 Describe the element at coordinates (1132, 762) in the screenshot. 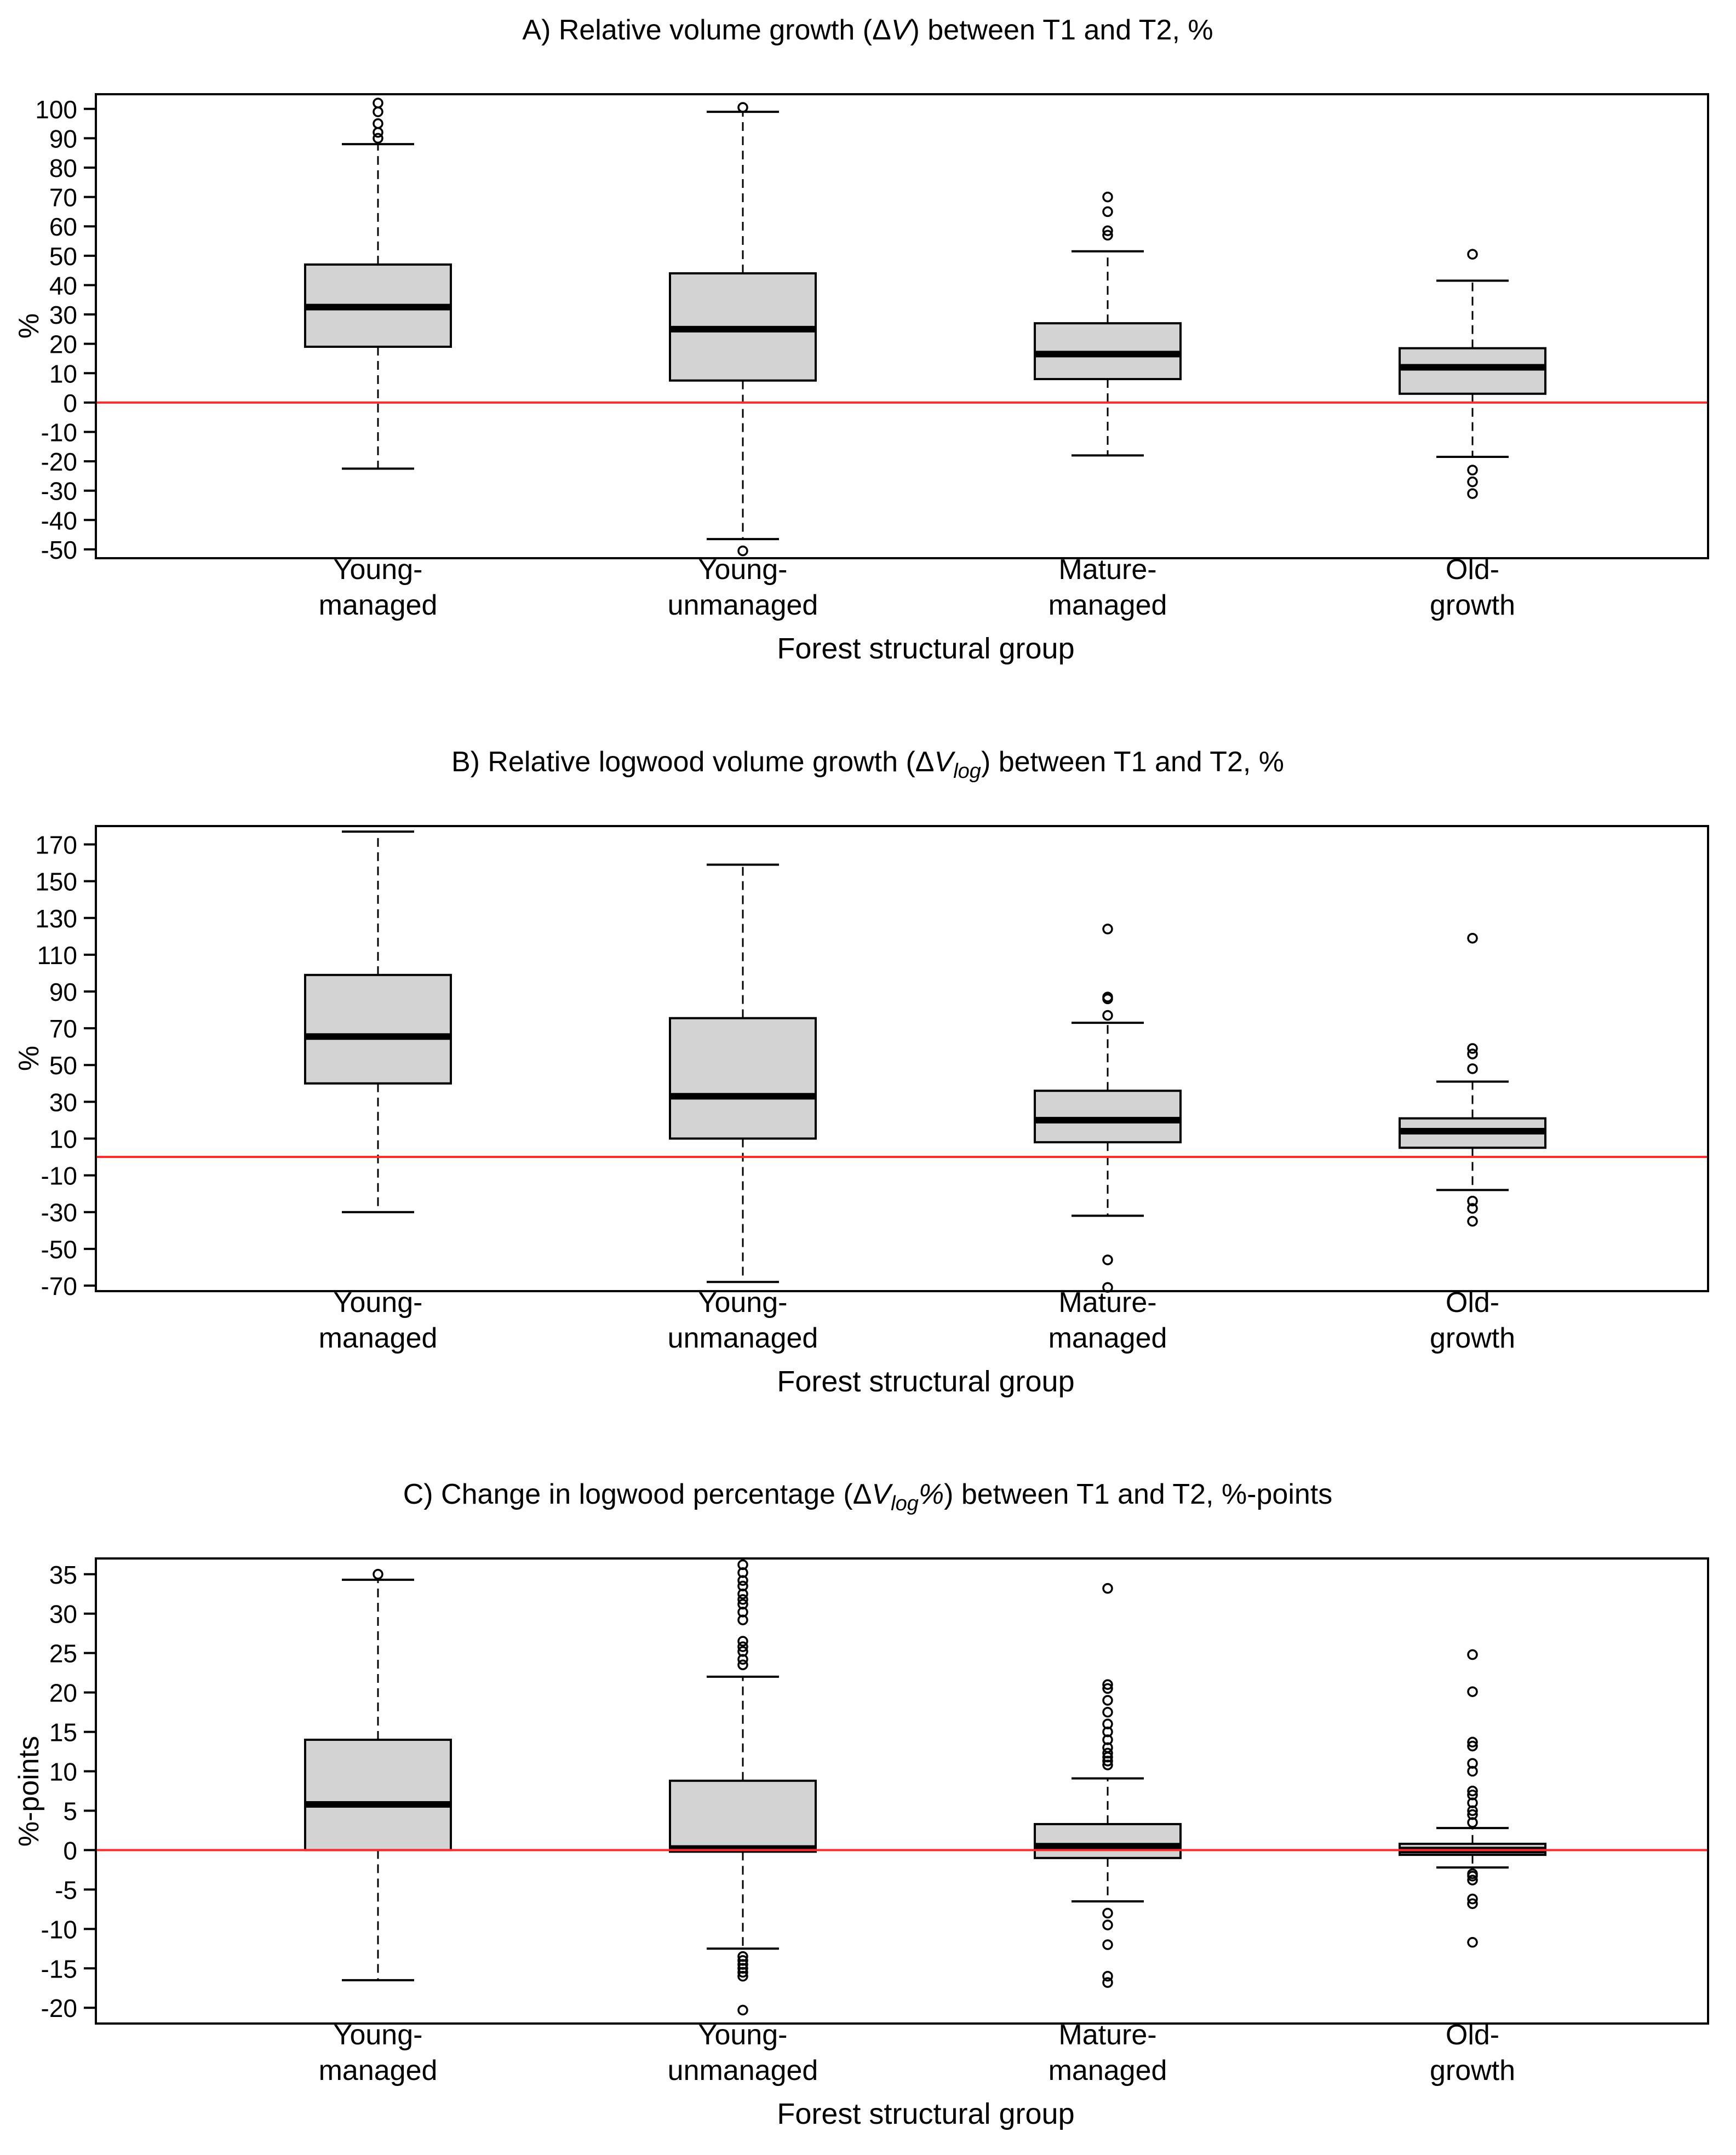

I see `panel-b-title-part: ) between T1 and T2, %` at that location.